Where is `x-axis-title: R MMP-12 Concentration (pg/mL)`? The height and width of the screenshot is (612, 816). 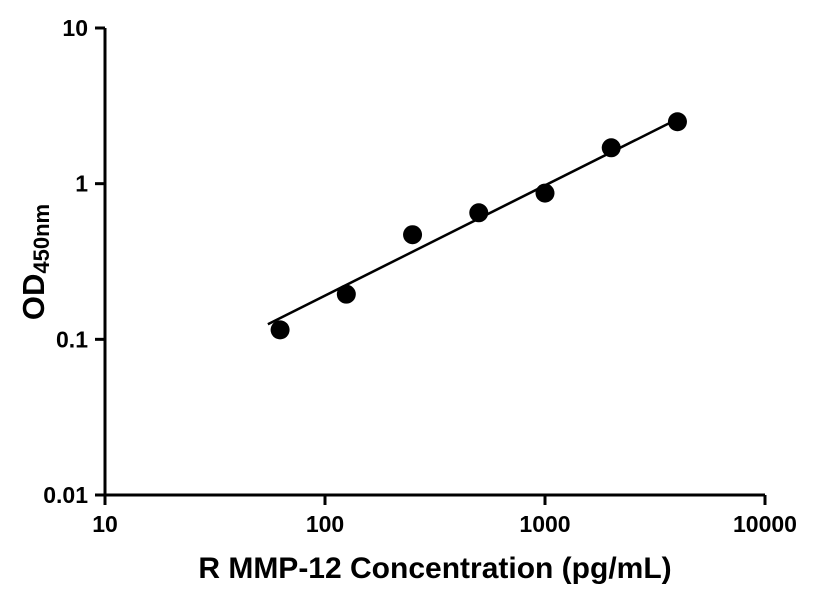
x-axis-title: R MMP-12 Concentration (pg/mL) is located at coordinates (435, 568).